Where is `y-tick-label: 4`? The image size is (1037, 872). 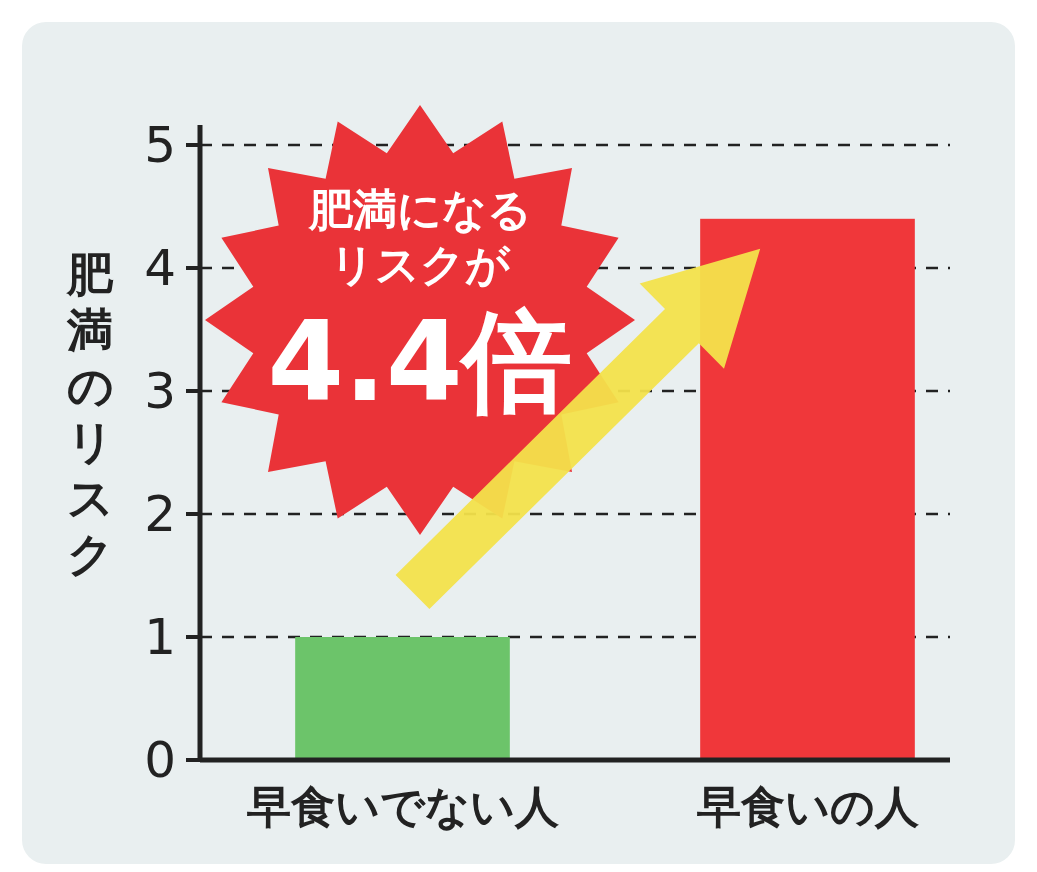 y-tick-label: 4 is located at coordinates (160, 268).